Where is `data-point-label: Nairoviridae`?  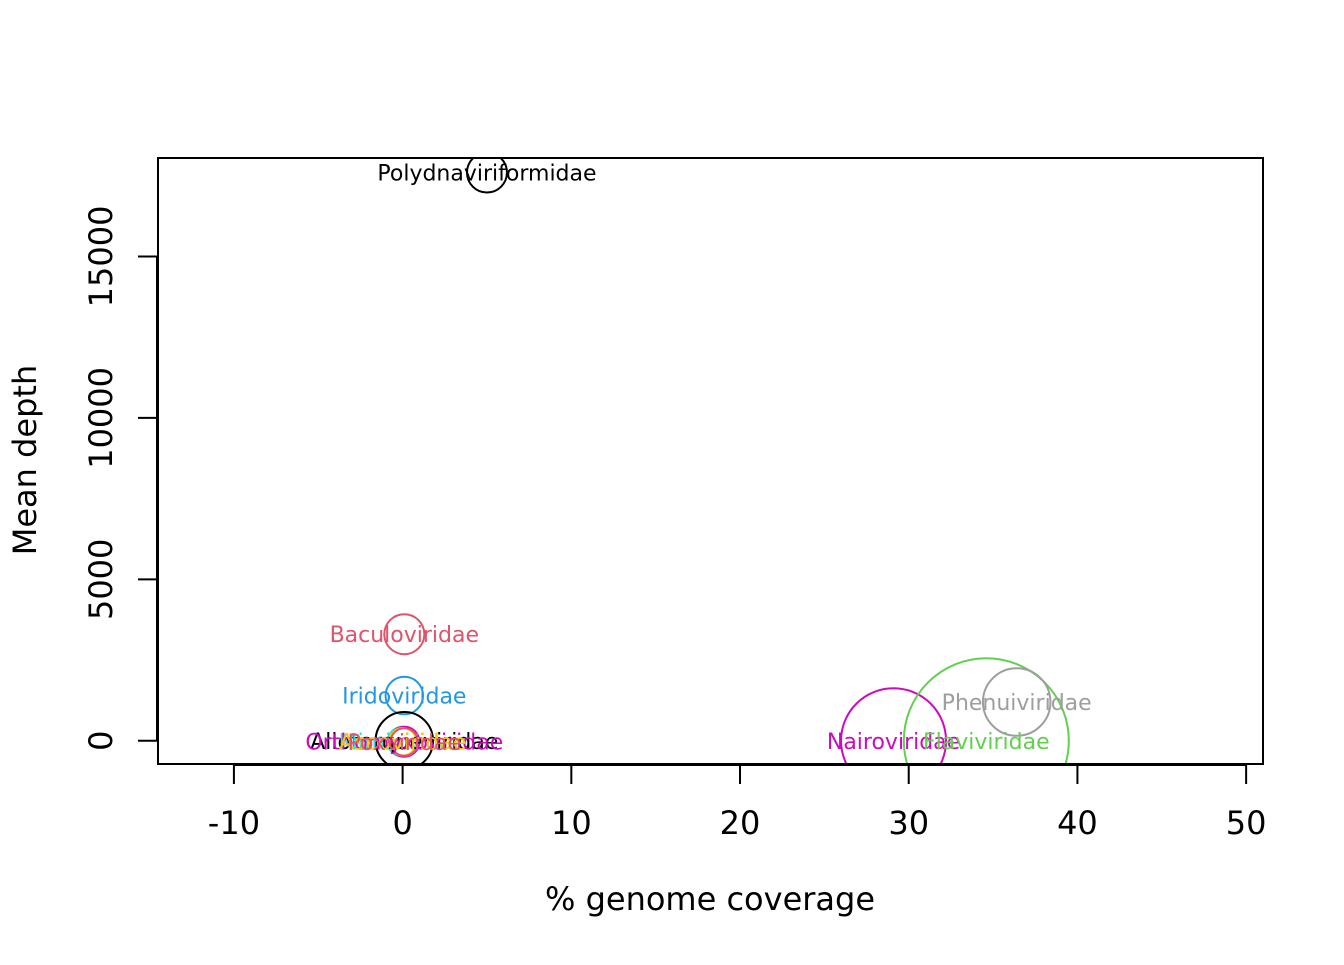
data-point-label: Nairoviridae is located at coordinates (893, 742).